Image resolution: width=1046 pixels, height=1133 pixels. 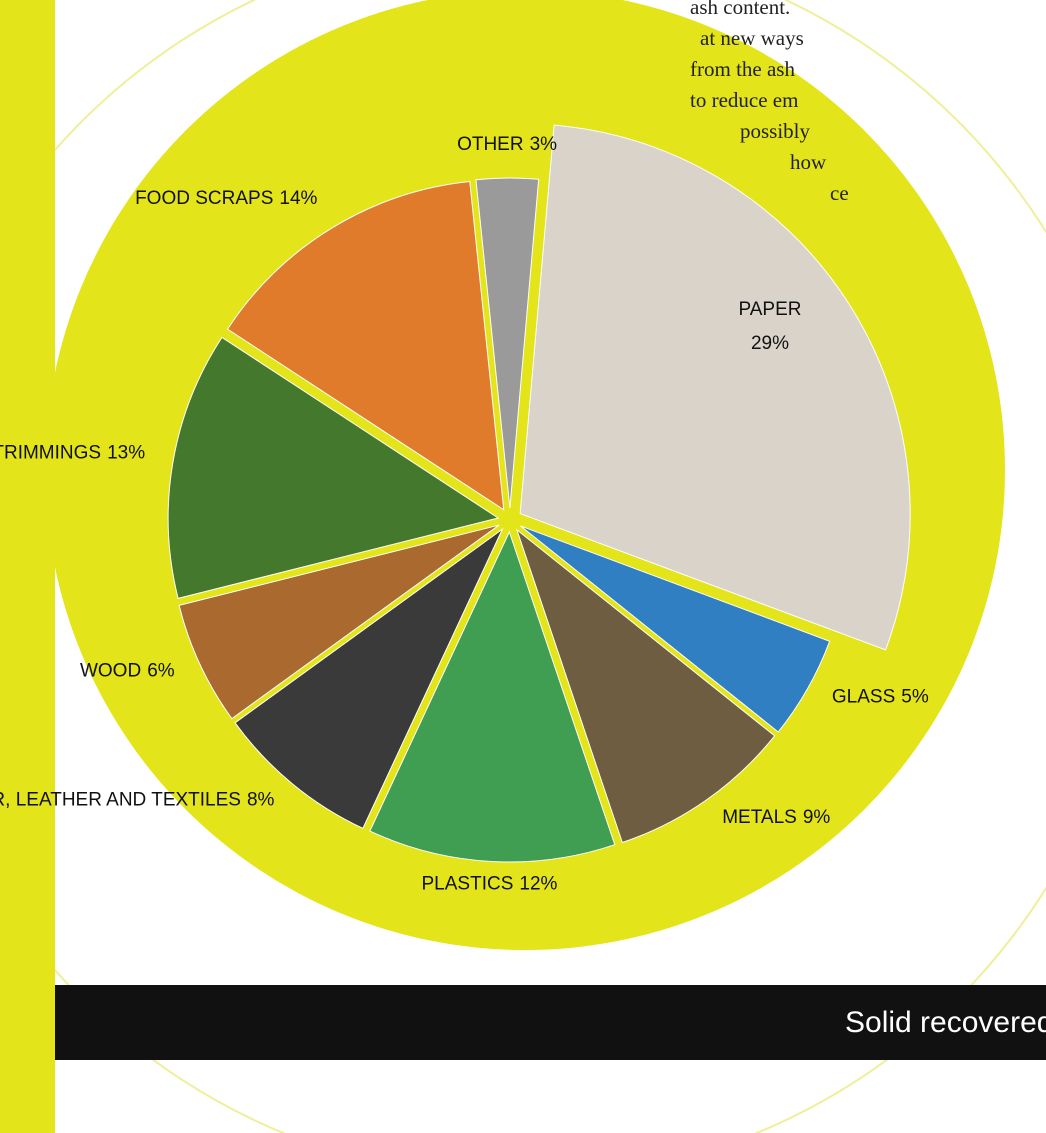 I want to click on side-line: how, so click(x=808, y=162).